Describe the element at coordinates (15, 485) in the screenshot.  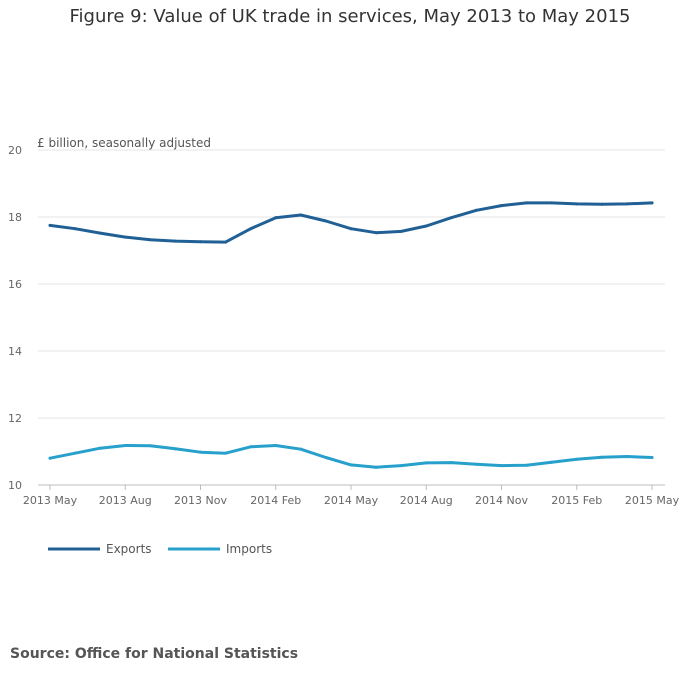
I see `y-tick-label: 10` at that location.